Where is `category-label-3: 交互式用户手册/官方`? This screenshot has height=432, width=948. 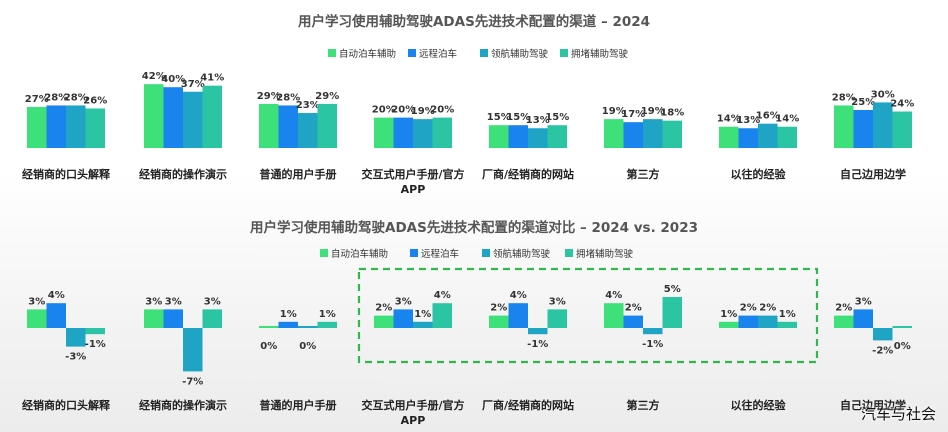
category-label-3: 交互式用户手册/官方 is located at coordinates (412, 405).